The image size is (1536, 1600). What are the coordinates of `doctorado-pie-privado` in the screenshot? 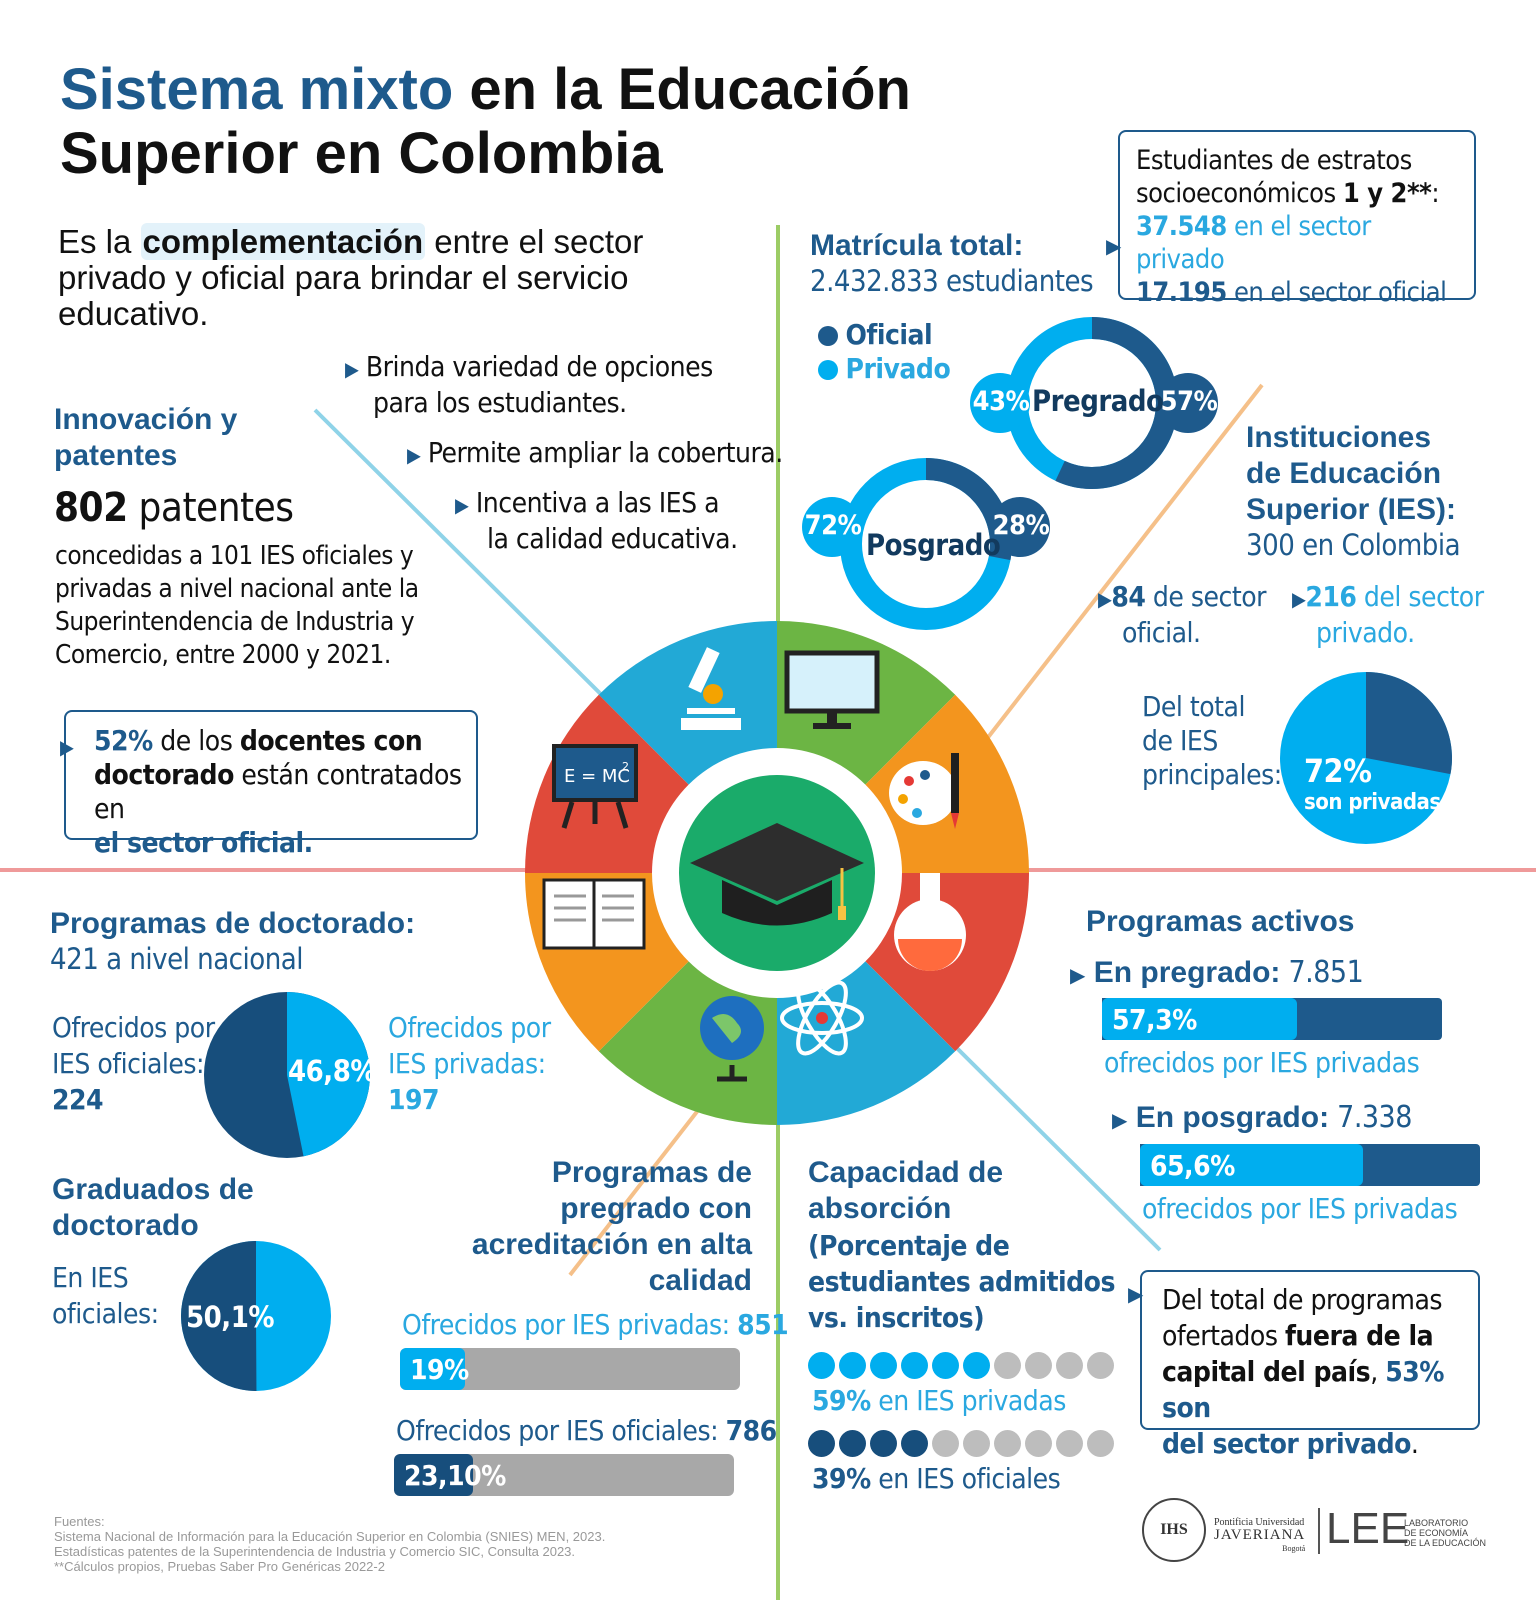 It's located at (328, 1074).